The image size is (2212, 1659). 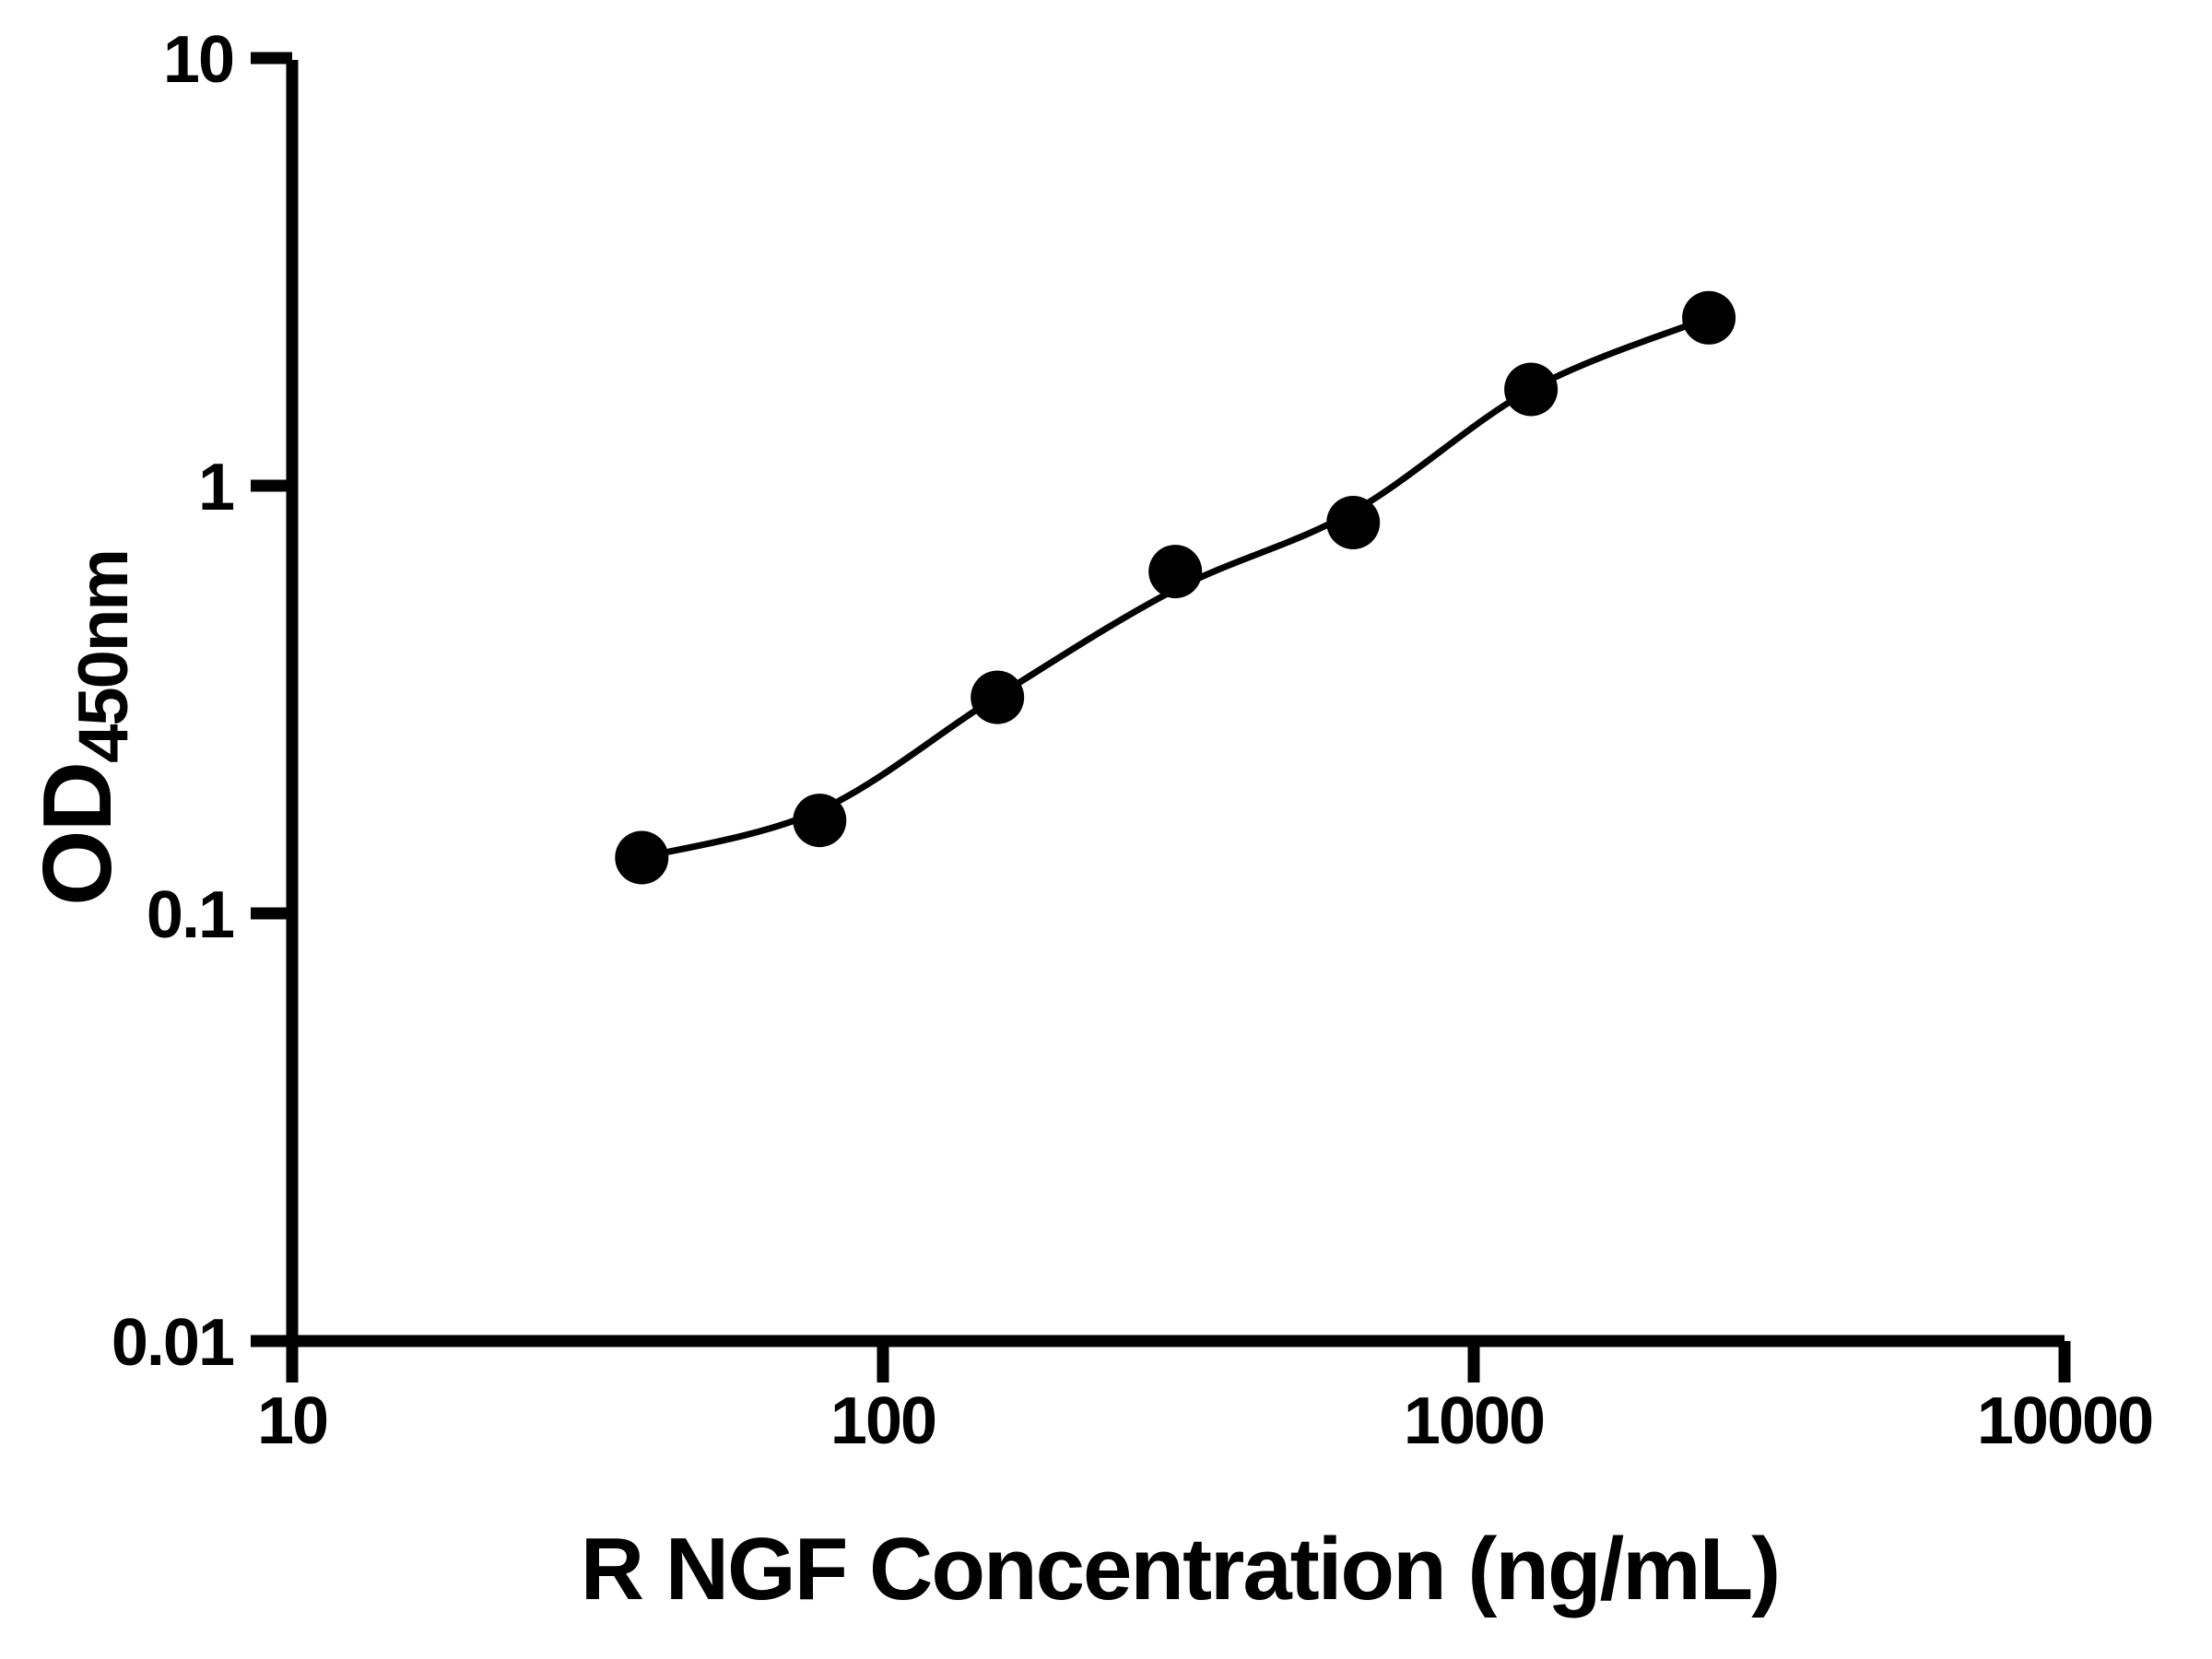 I want to click on y-axis-title-sub: 450nm, so click(x=104, y=656).